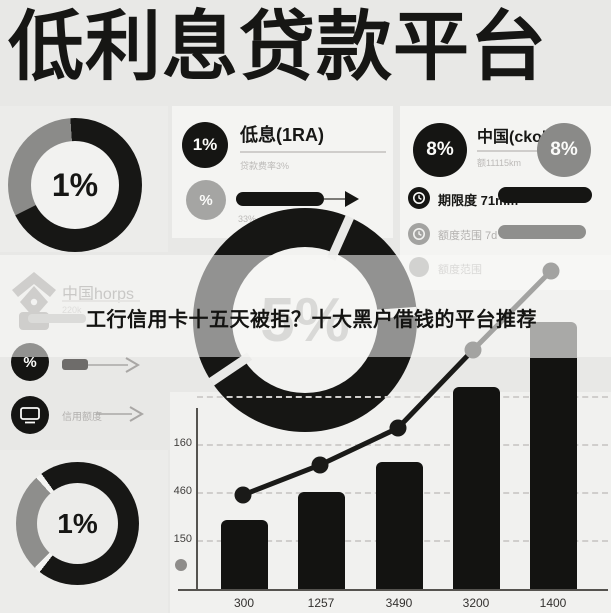 This screenshot has width=611, height=613. I want to click on headline: 工行信用卡十五天被拒？十大黑户借钱的平台推荐, so click(311, 320).